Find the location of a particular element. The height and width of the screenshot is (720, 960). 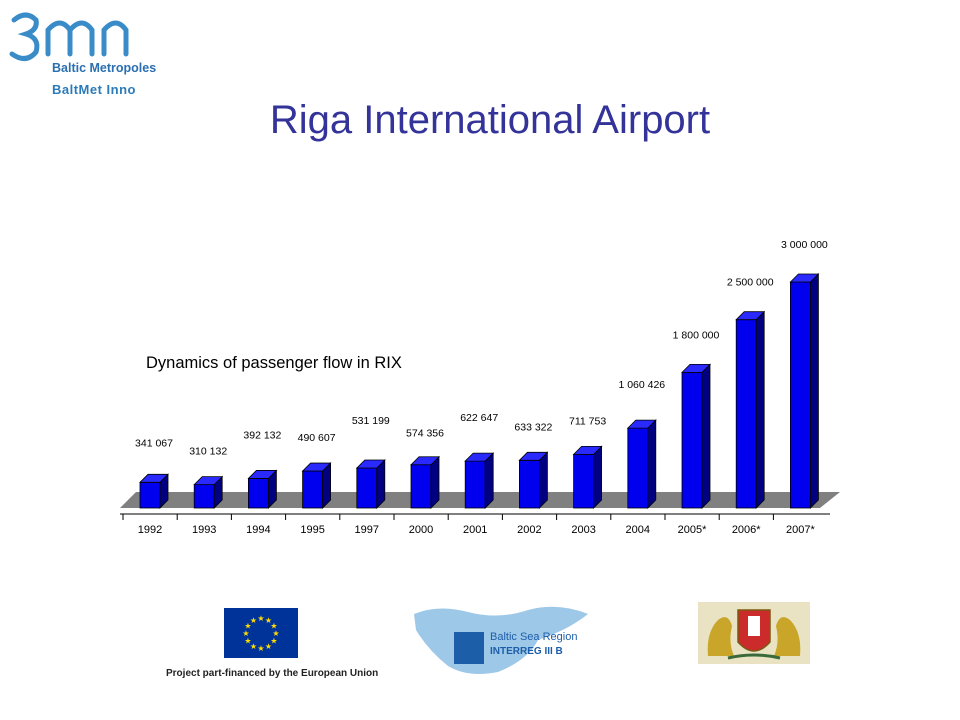

baltic-metropoles-logo: Baltic Metropoles is located at coordinates (82, 43).